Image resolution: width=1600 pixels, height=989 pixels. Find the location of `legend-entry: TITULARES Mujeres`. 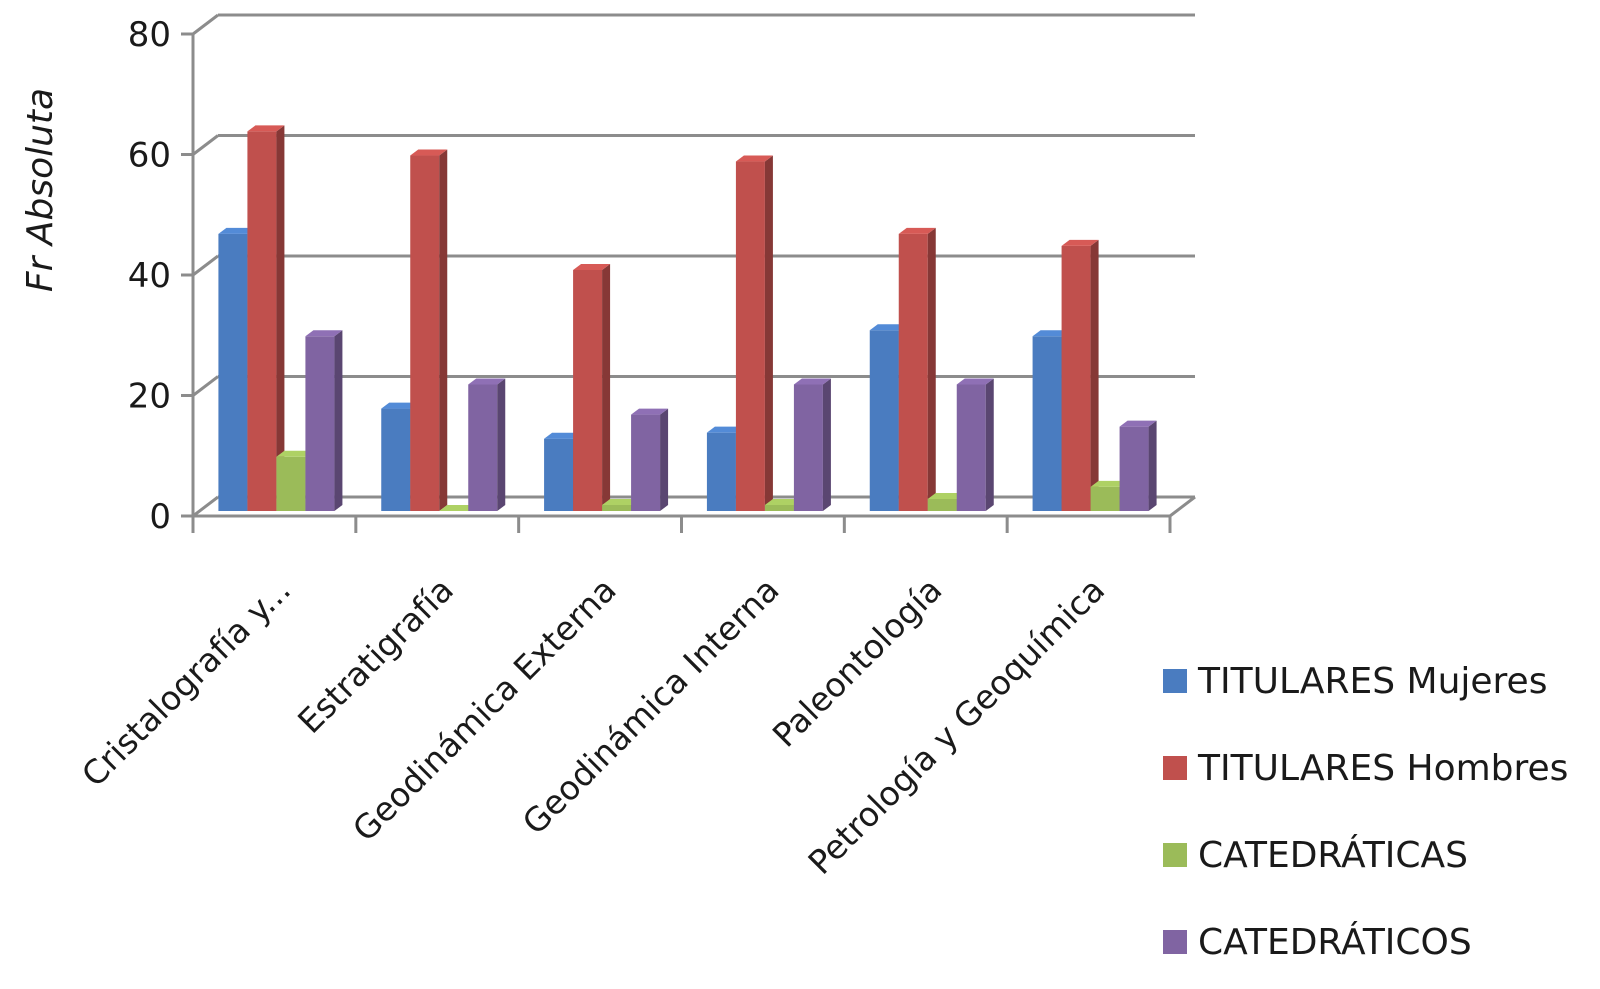

legend-entry: TITULARES Mujeres is located at coordinates (1355, 681).